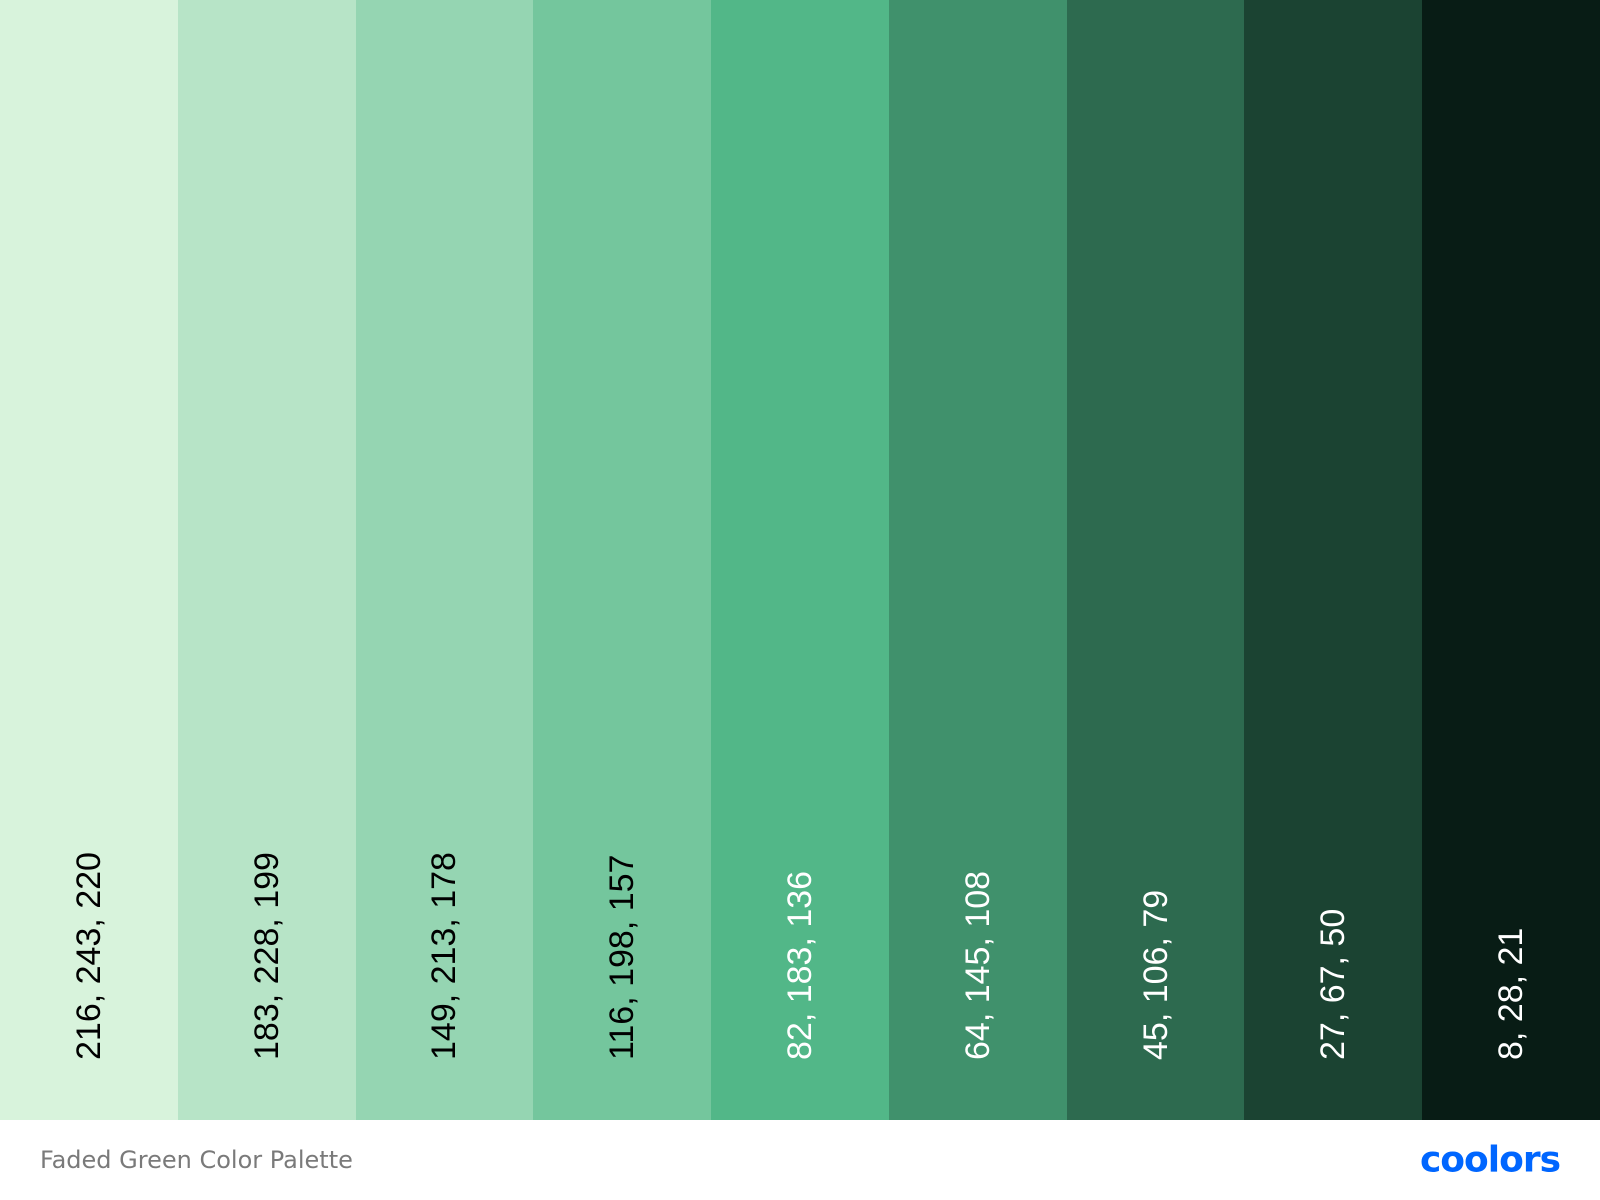 Image resolution: width=1600 pixels, height=1200 pixels. Describe the element at coordinates (800, 1160) in the screenshot. I see `footer-bar: Faded Green Color Palette coolors` at that location.